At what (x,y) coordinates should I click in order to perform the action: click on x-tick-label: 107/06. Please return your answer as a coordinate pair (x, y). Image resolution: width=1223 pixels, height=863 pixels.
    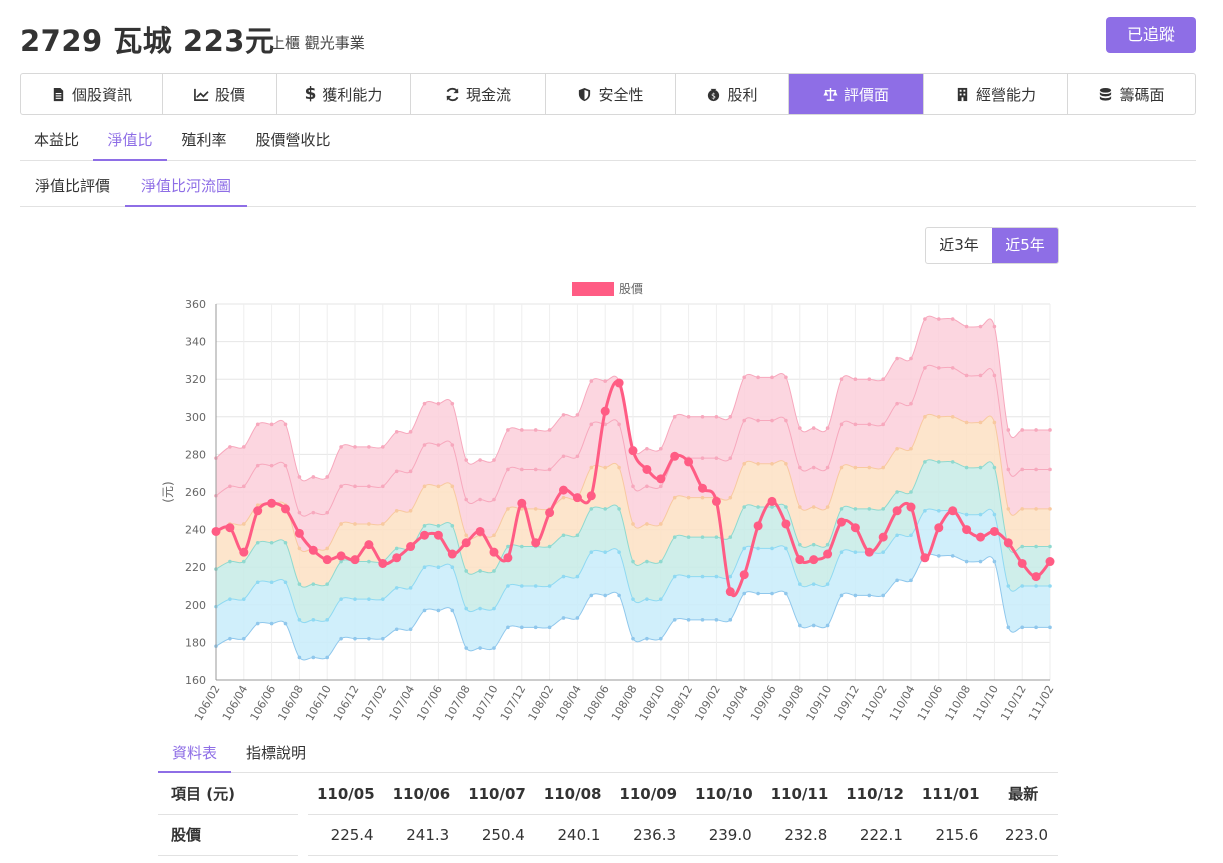
    Looking at the image, I should click on (429, 703).